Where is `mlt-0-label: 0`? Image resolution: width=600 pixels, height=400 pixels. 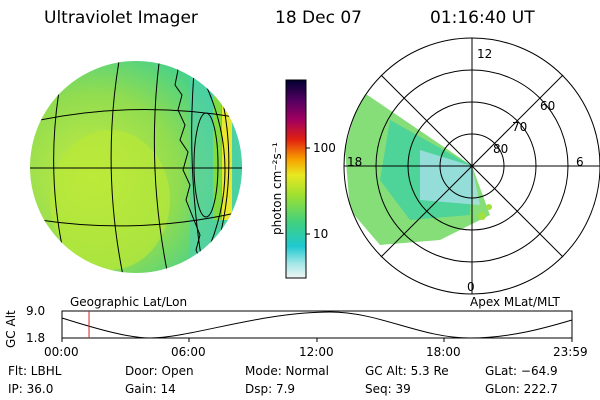
mlt-0-label: 0 is located at coordinates (471, 287).